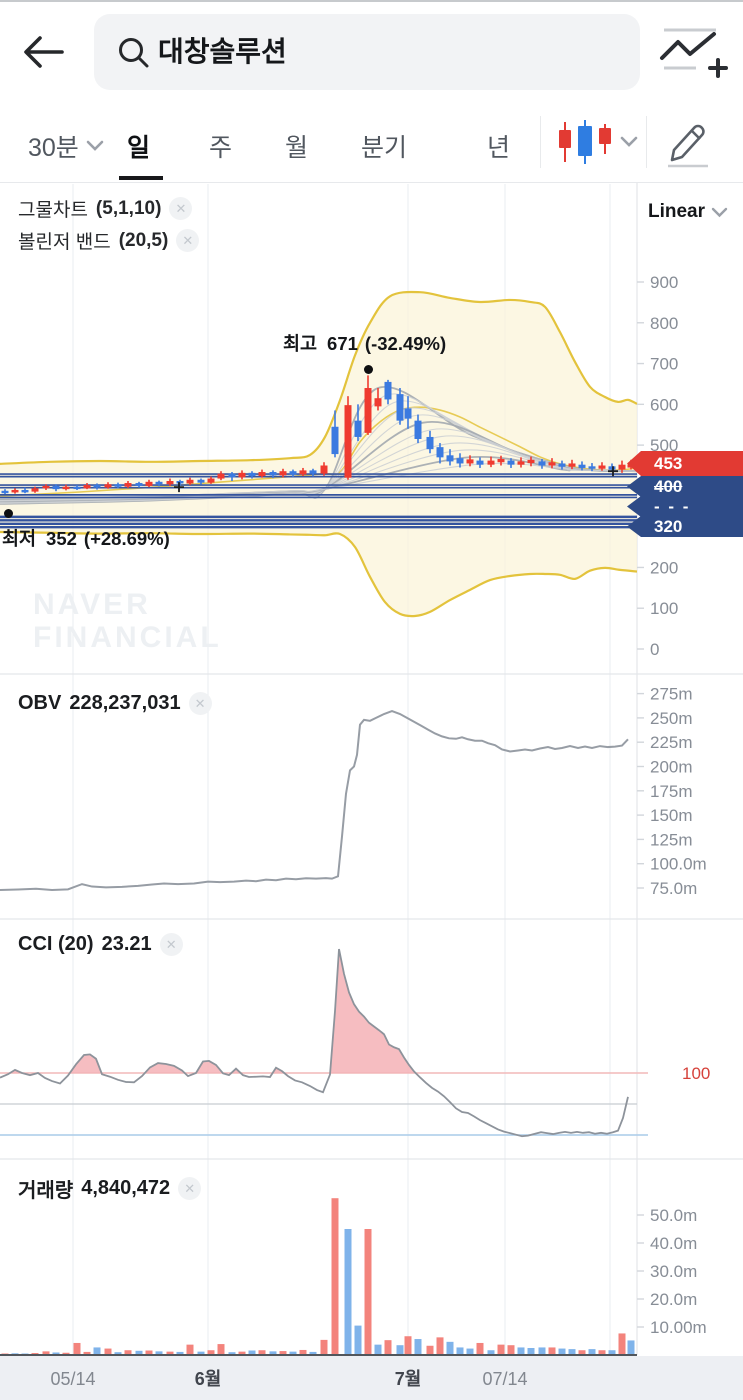 The height and width of the screenshot is (1400, 743). I want to click on scale-selector: Linear, so click(688, 212).